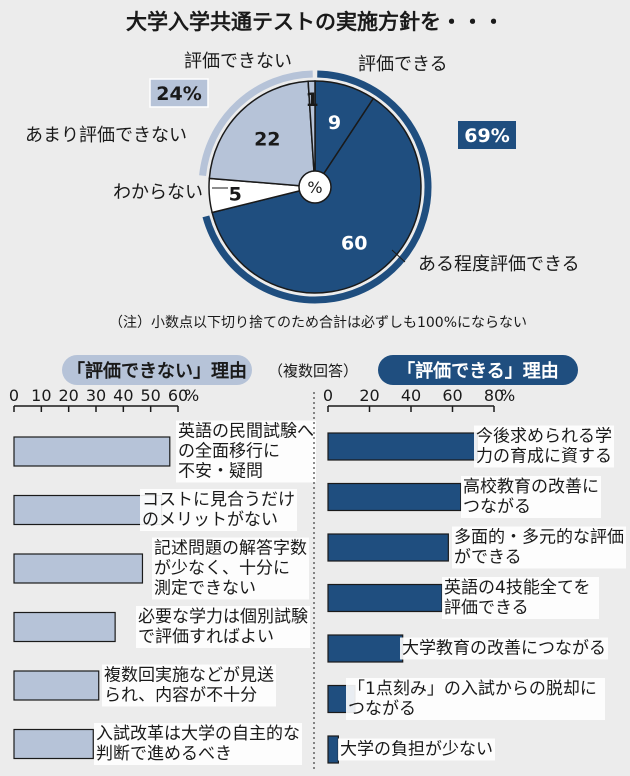  I want to click on pie-slice-value: 5, so click(235, 194).